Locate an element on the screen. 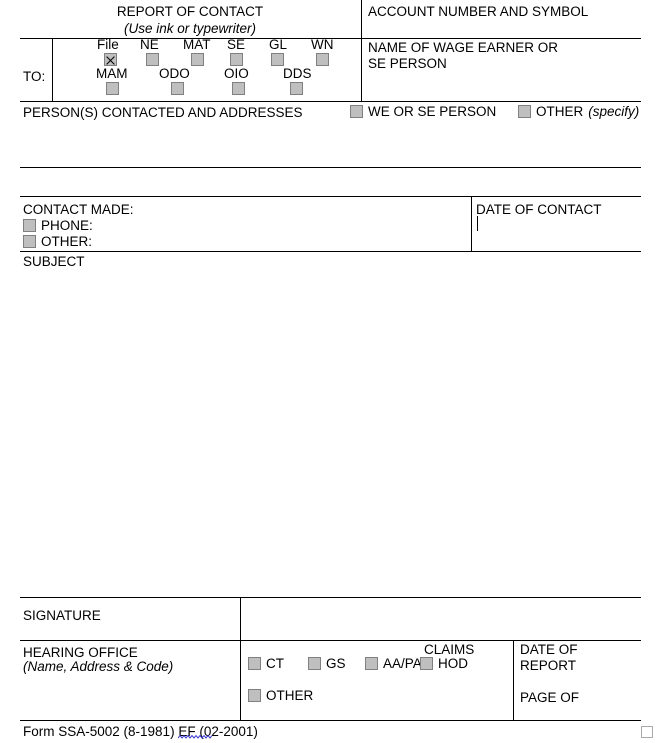 This screenshot has width=659, height=743. divider-title-bottom is located at coordinates (330, 38).